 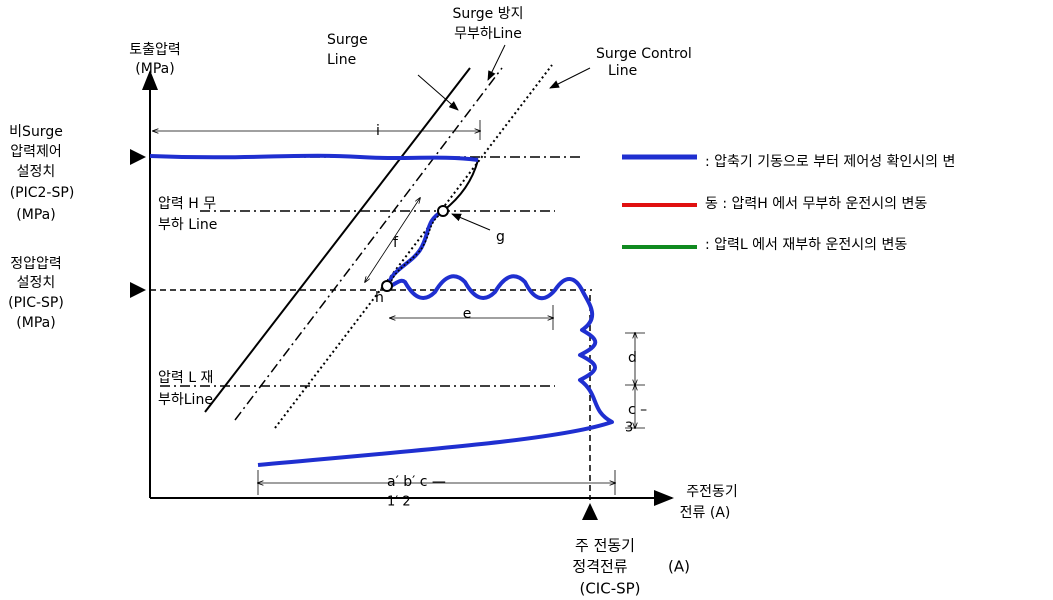 What do you see at coordinates (187, 204) in the screenshot?
I see `pressure-h-label: 압력 H 무` at bounding box center [187, 204].